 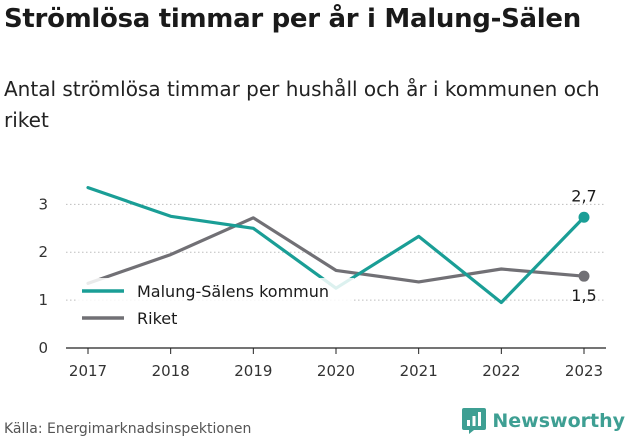 What do you see at coordinates (43, 252) in the screenshot?
I see `y-tick-label: 2` at bounding box center [43, 252].